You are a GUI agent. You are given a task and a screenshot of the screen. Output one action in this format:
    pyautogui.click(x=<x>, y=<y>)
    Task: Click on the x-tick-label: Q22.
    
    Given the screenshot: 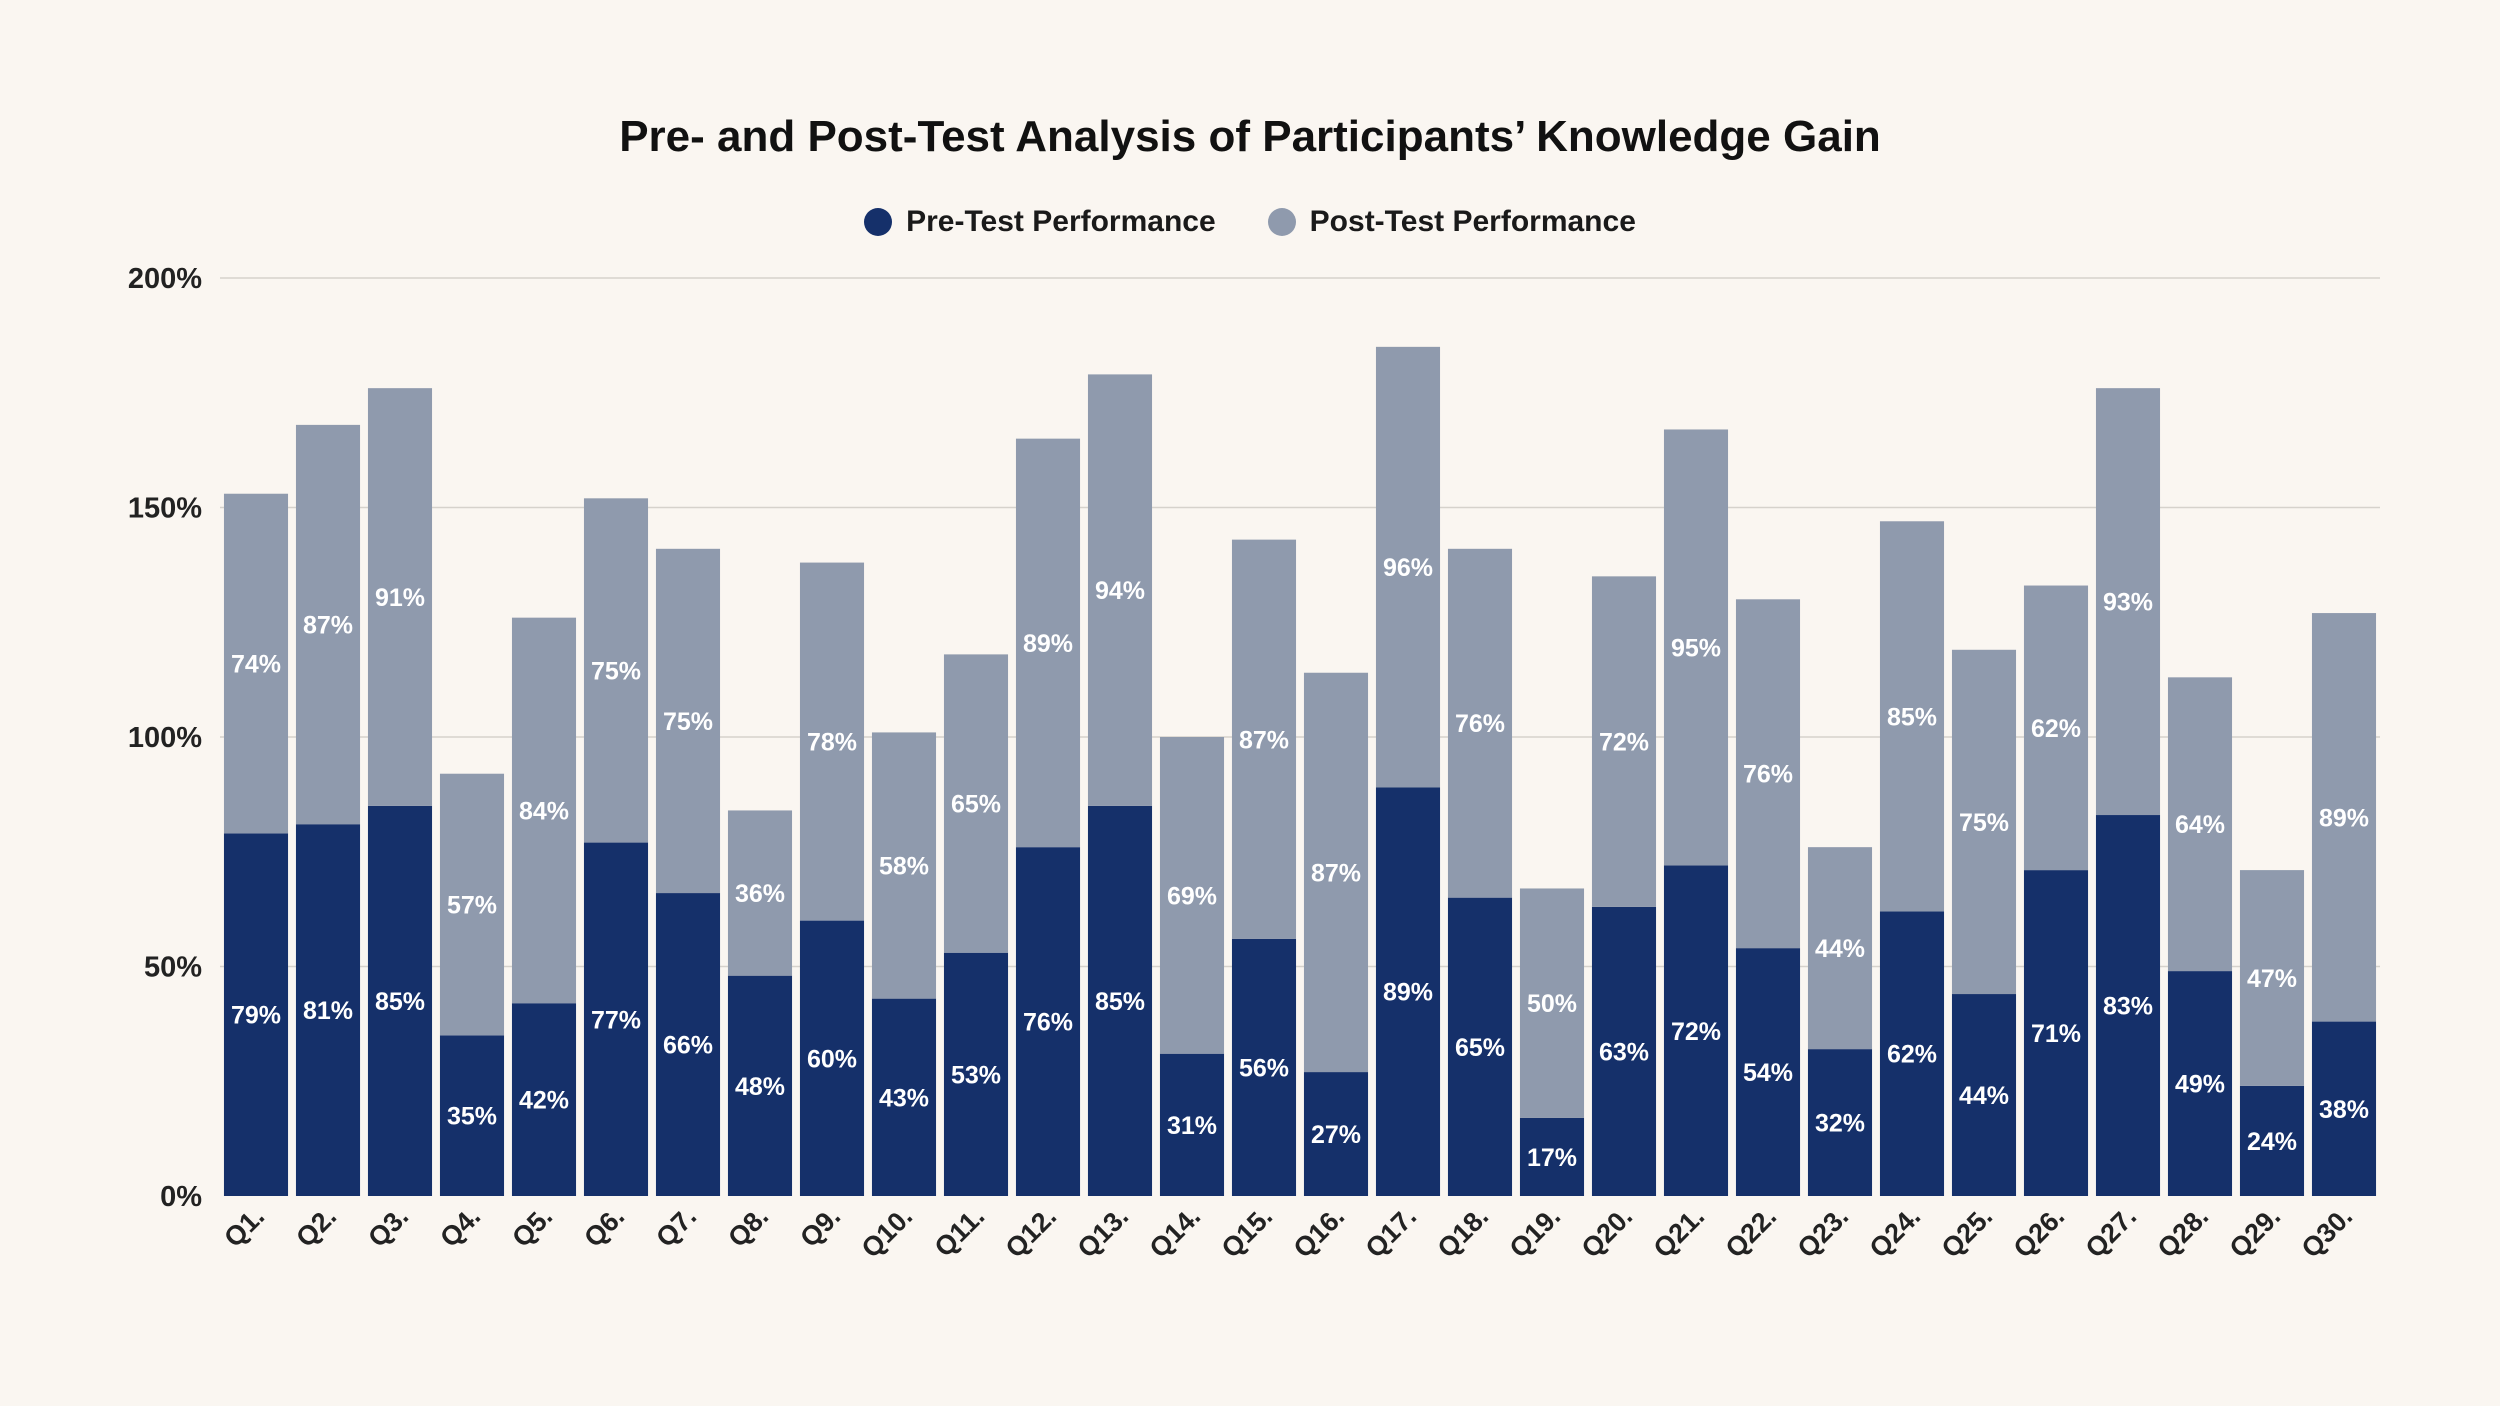 What is the action you would take?
    pyautogui.click(x=1751, y=1232)
    